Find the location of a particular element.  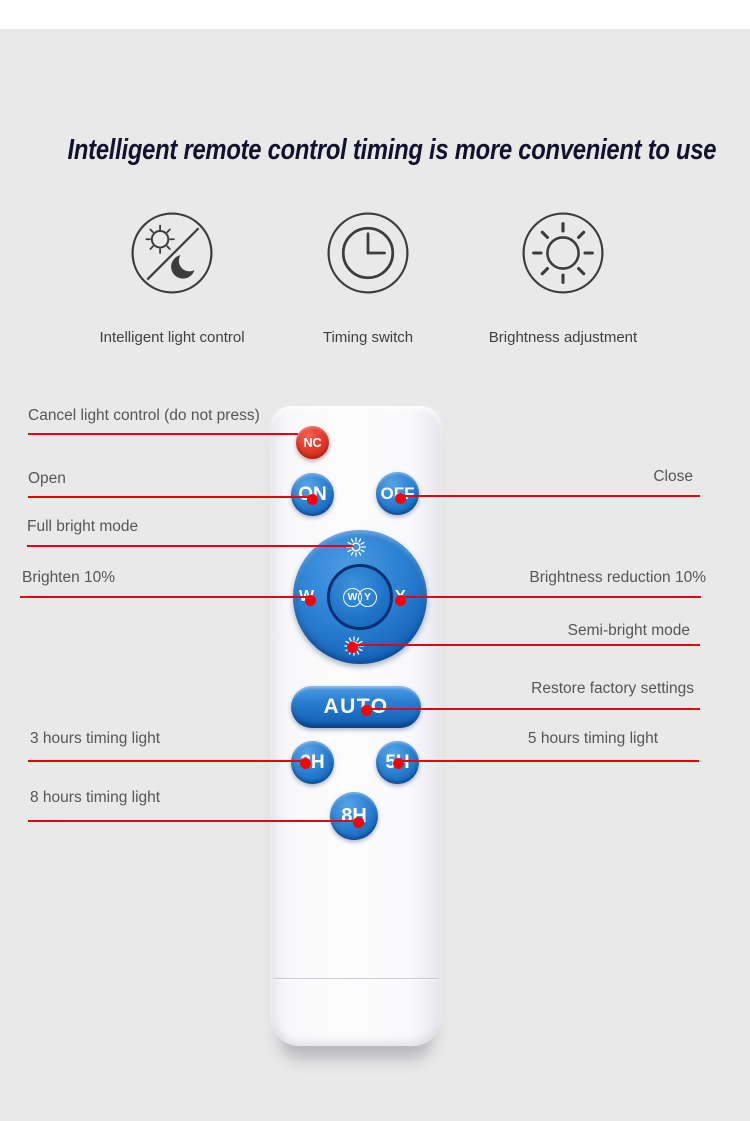

callout-label-full-bright: Full bright mode is located at coordinates (83, 526).